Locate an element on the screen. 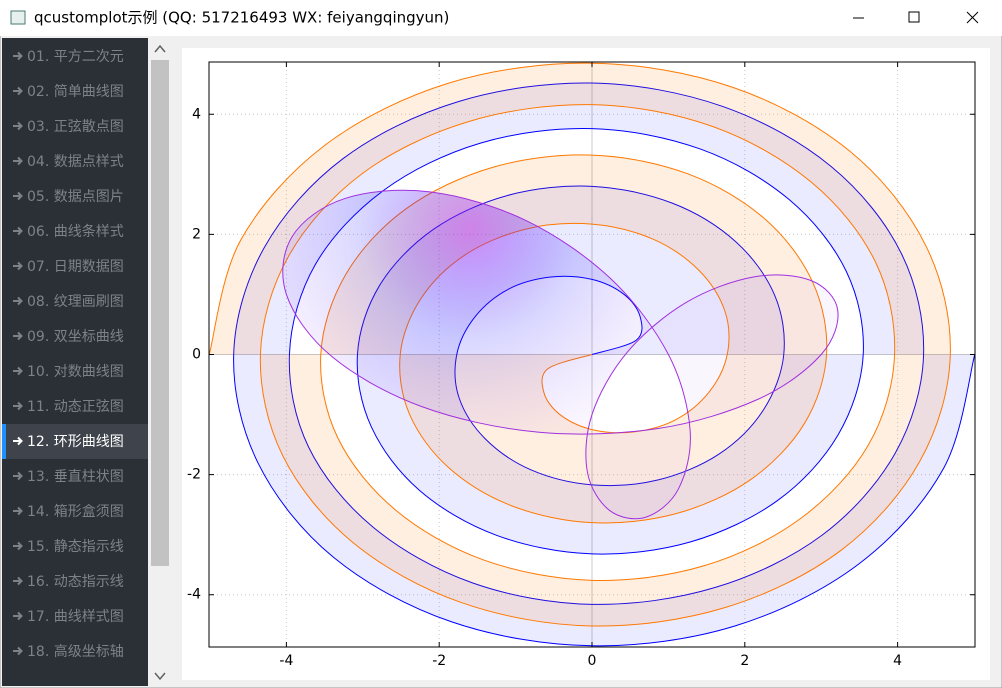 The height and width of the screenshot is (688, 1002). x-tick-label: 0 is located at coordinates (592, 661).